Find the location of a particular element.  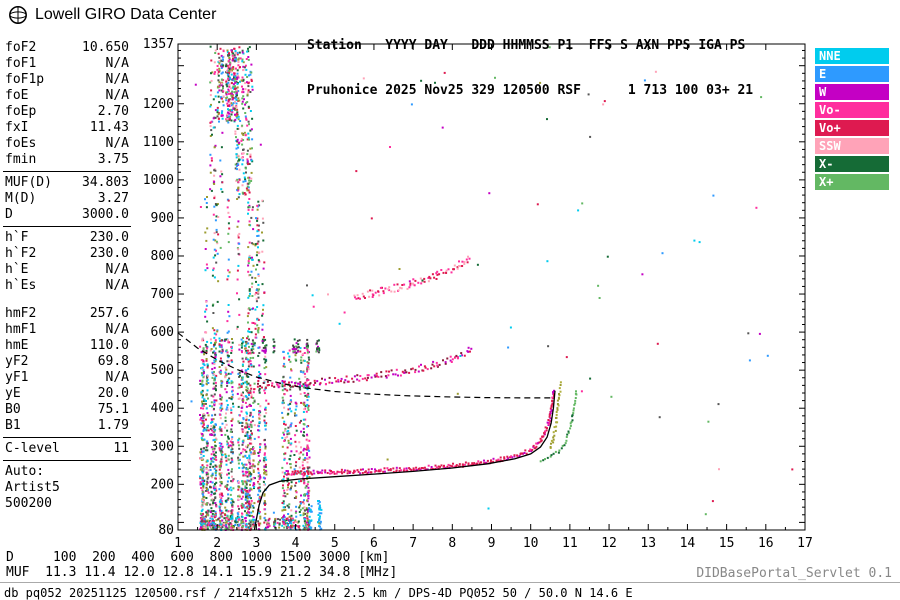

svg-text: 700 is located at coordinates (162, 294).